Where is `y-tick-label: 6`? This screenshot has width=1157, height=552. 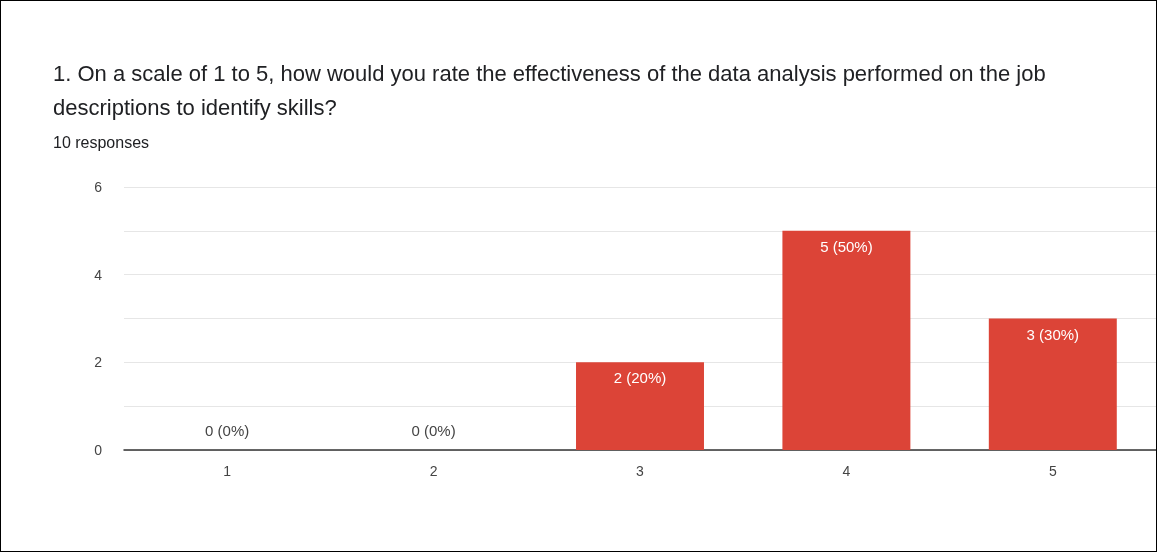
y-tick-label: 6 is located at coordinates (98, 187).